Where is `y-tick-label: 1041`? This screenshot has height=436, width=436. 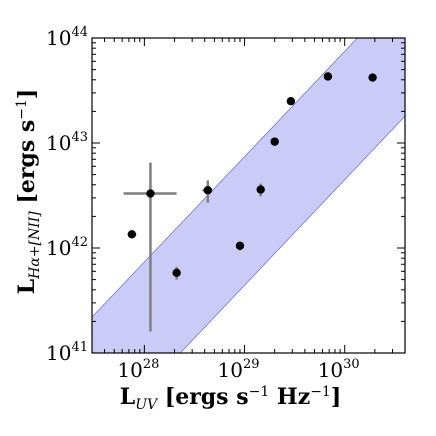
y-tick-label: 1041 is located at coordinates (67, 352).